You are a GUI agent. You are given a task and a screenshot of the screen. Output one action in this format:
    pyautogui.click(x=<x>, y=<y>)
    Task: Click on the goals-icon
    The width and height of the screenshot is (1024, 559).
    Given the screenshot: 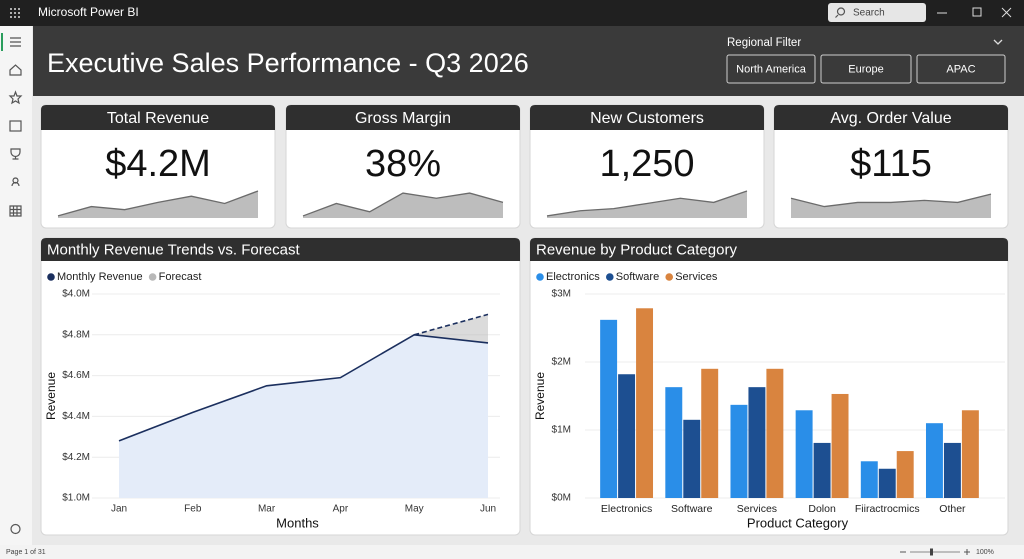 What is the action you would take?
    pyautogui.click(x=15, y=154)
    